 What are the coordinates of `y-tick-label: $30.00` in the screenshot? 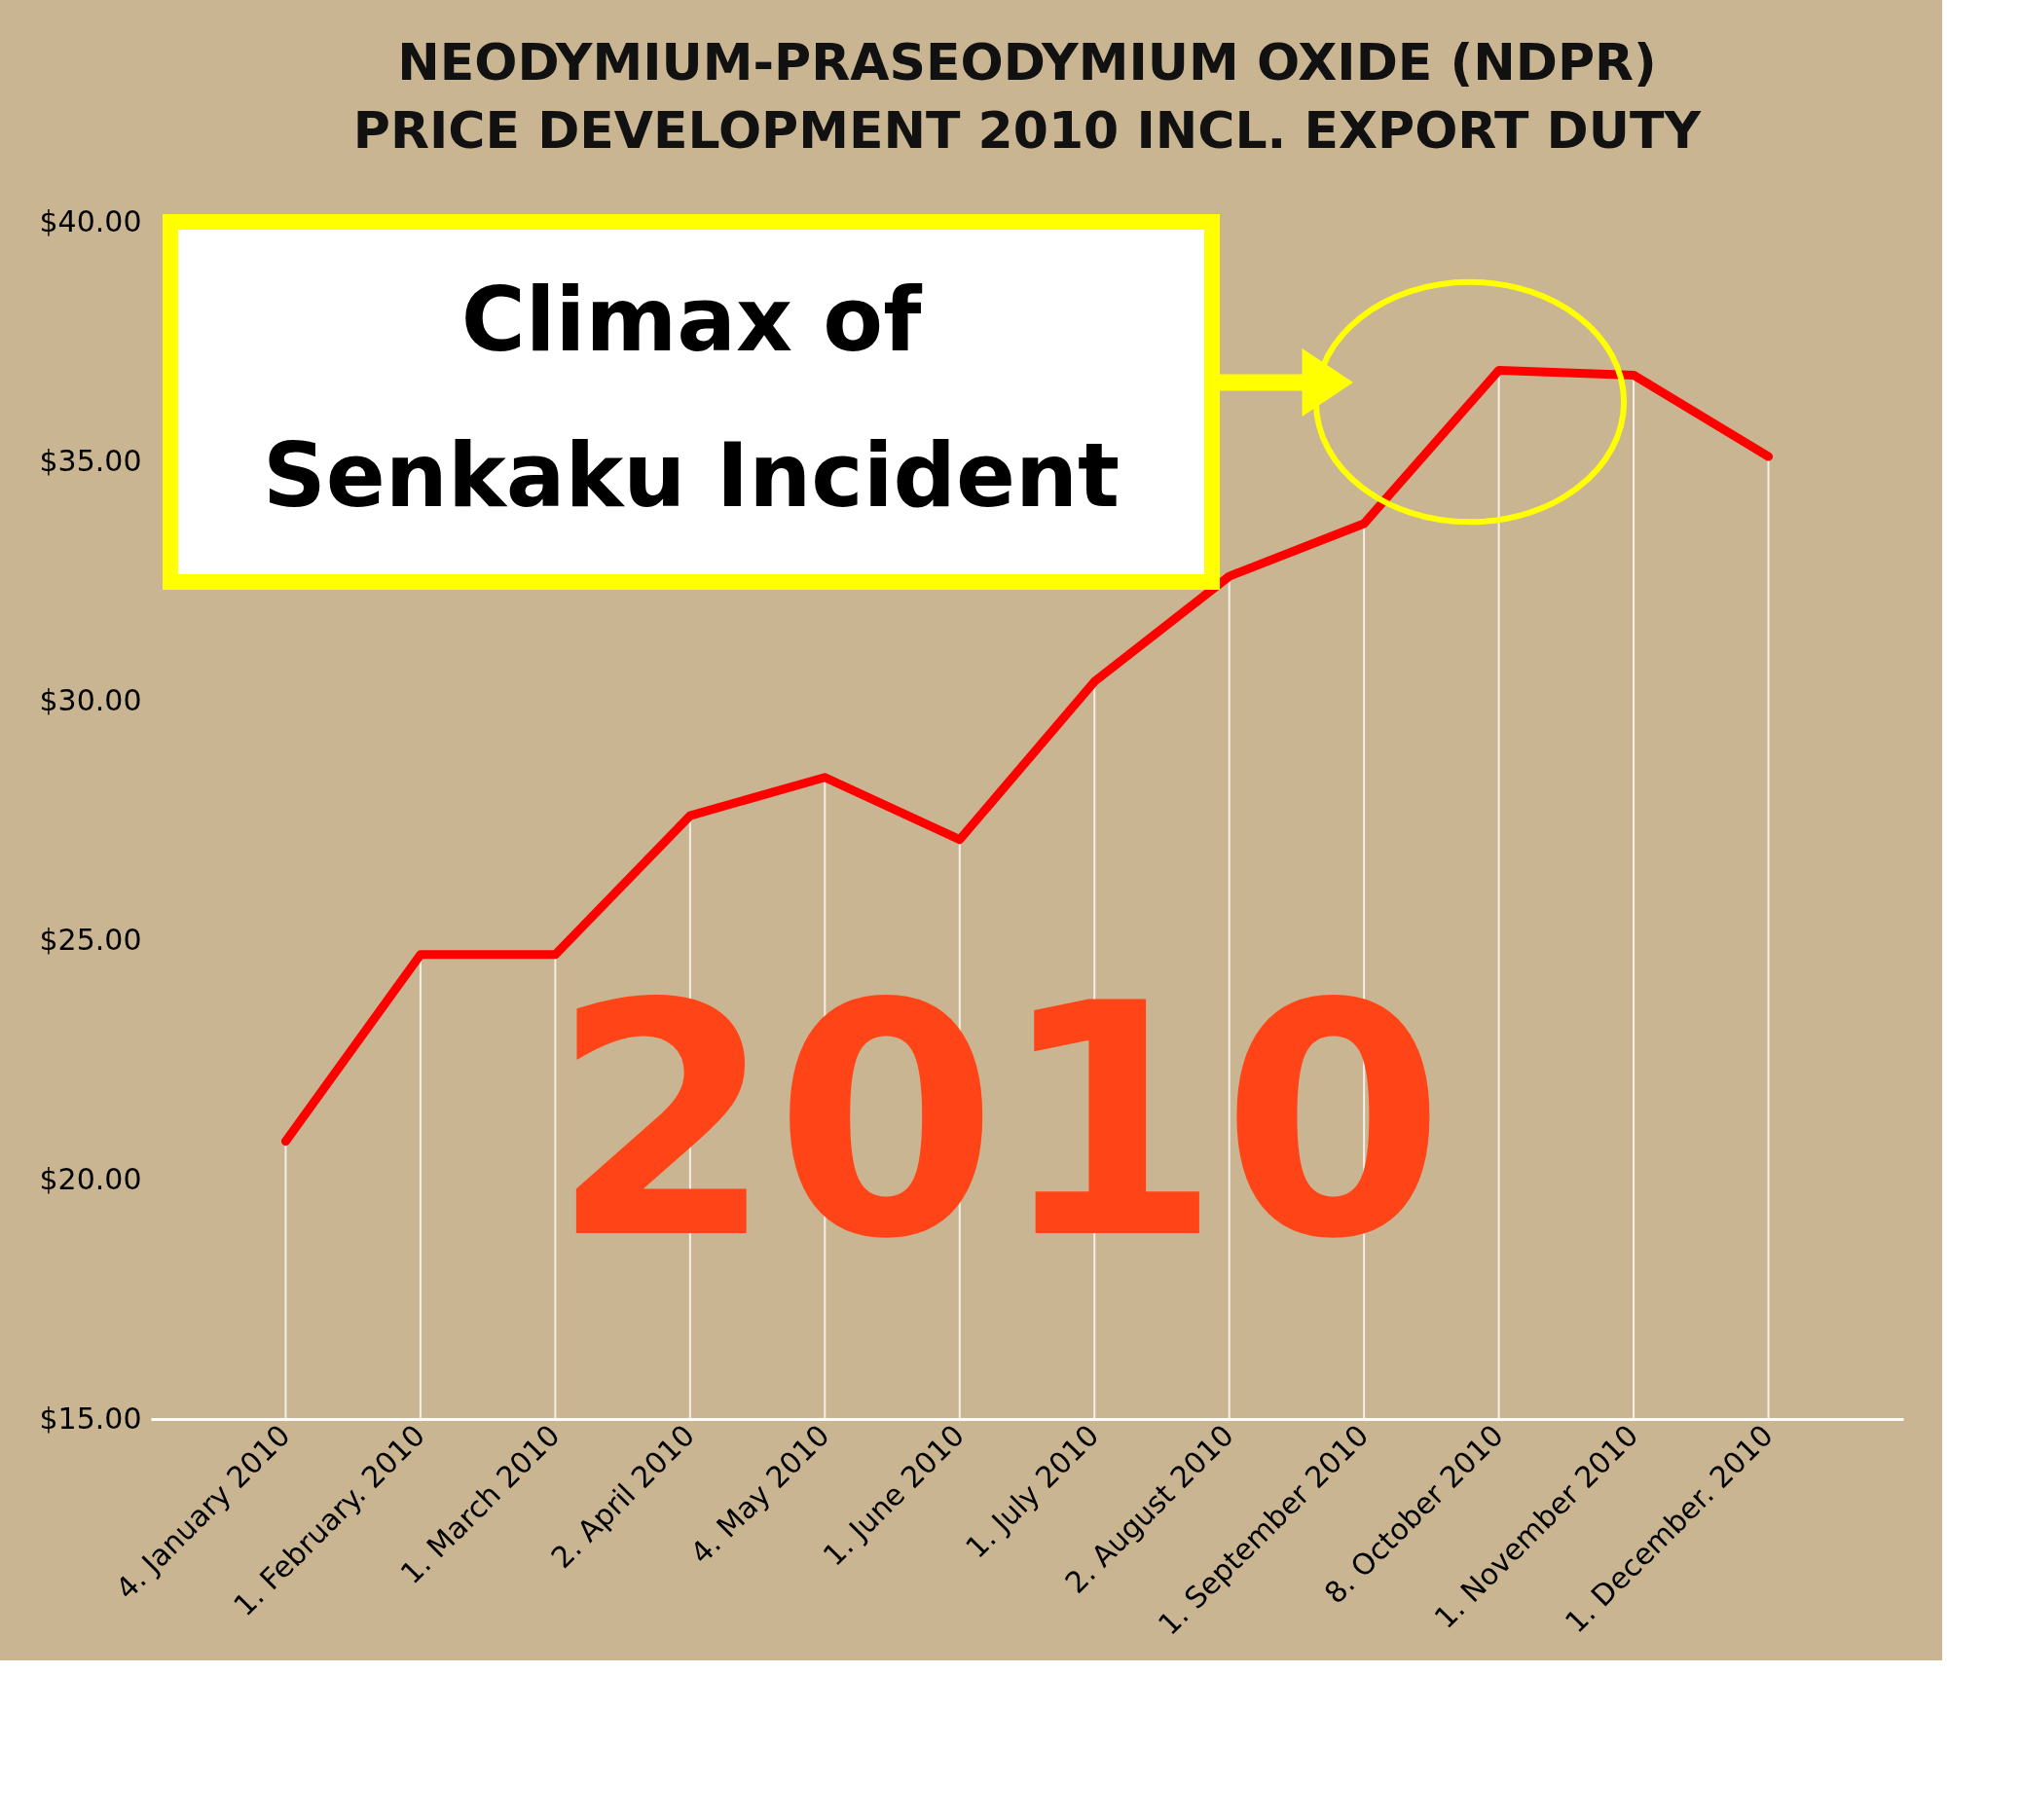 It's located at (91, 699).